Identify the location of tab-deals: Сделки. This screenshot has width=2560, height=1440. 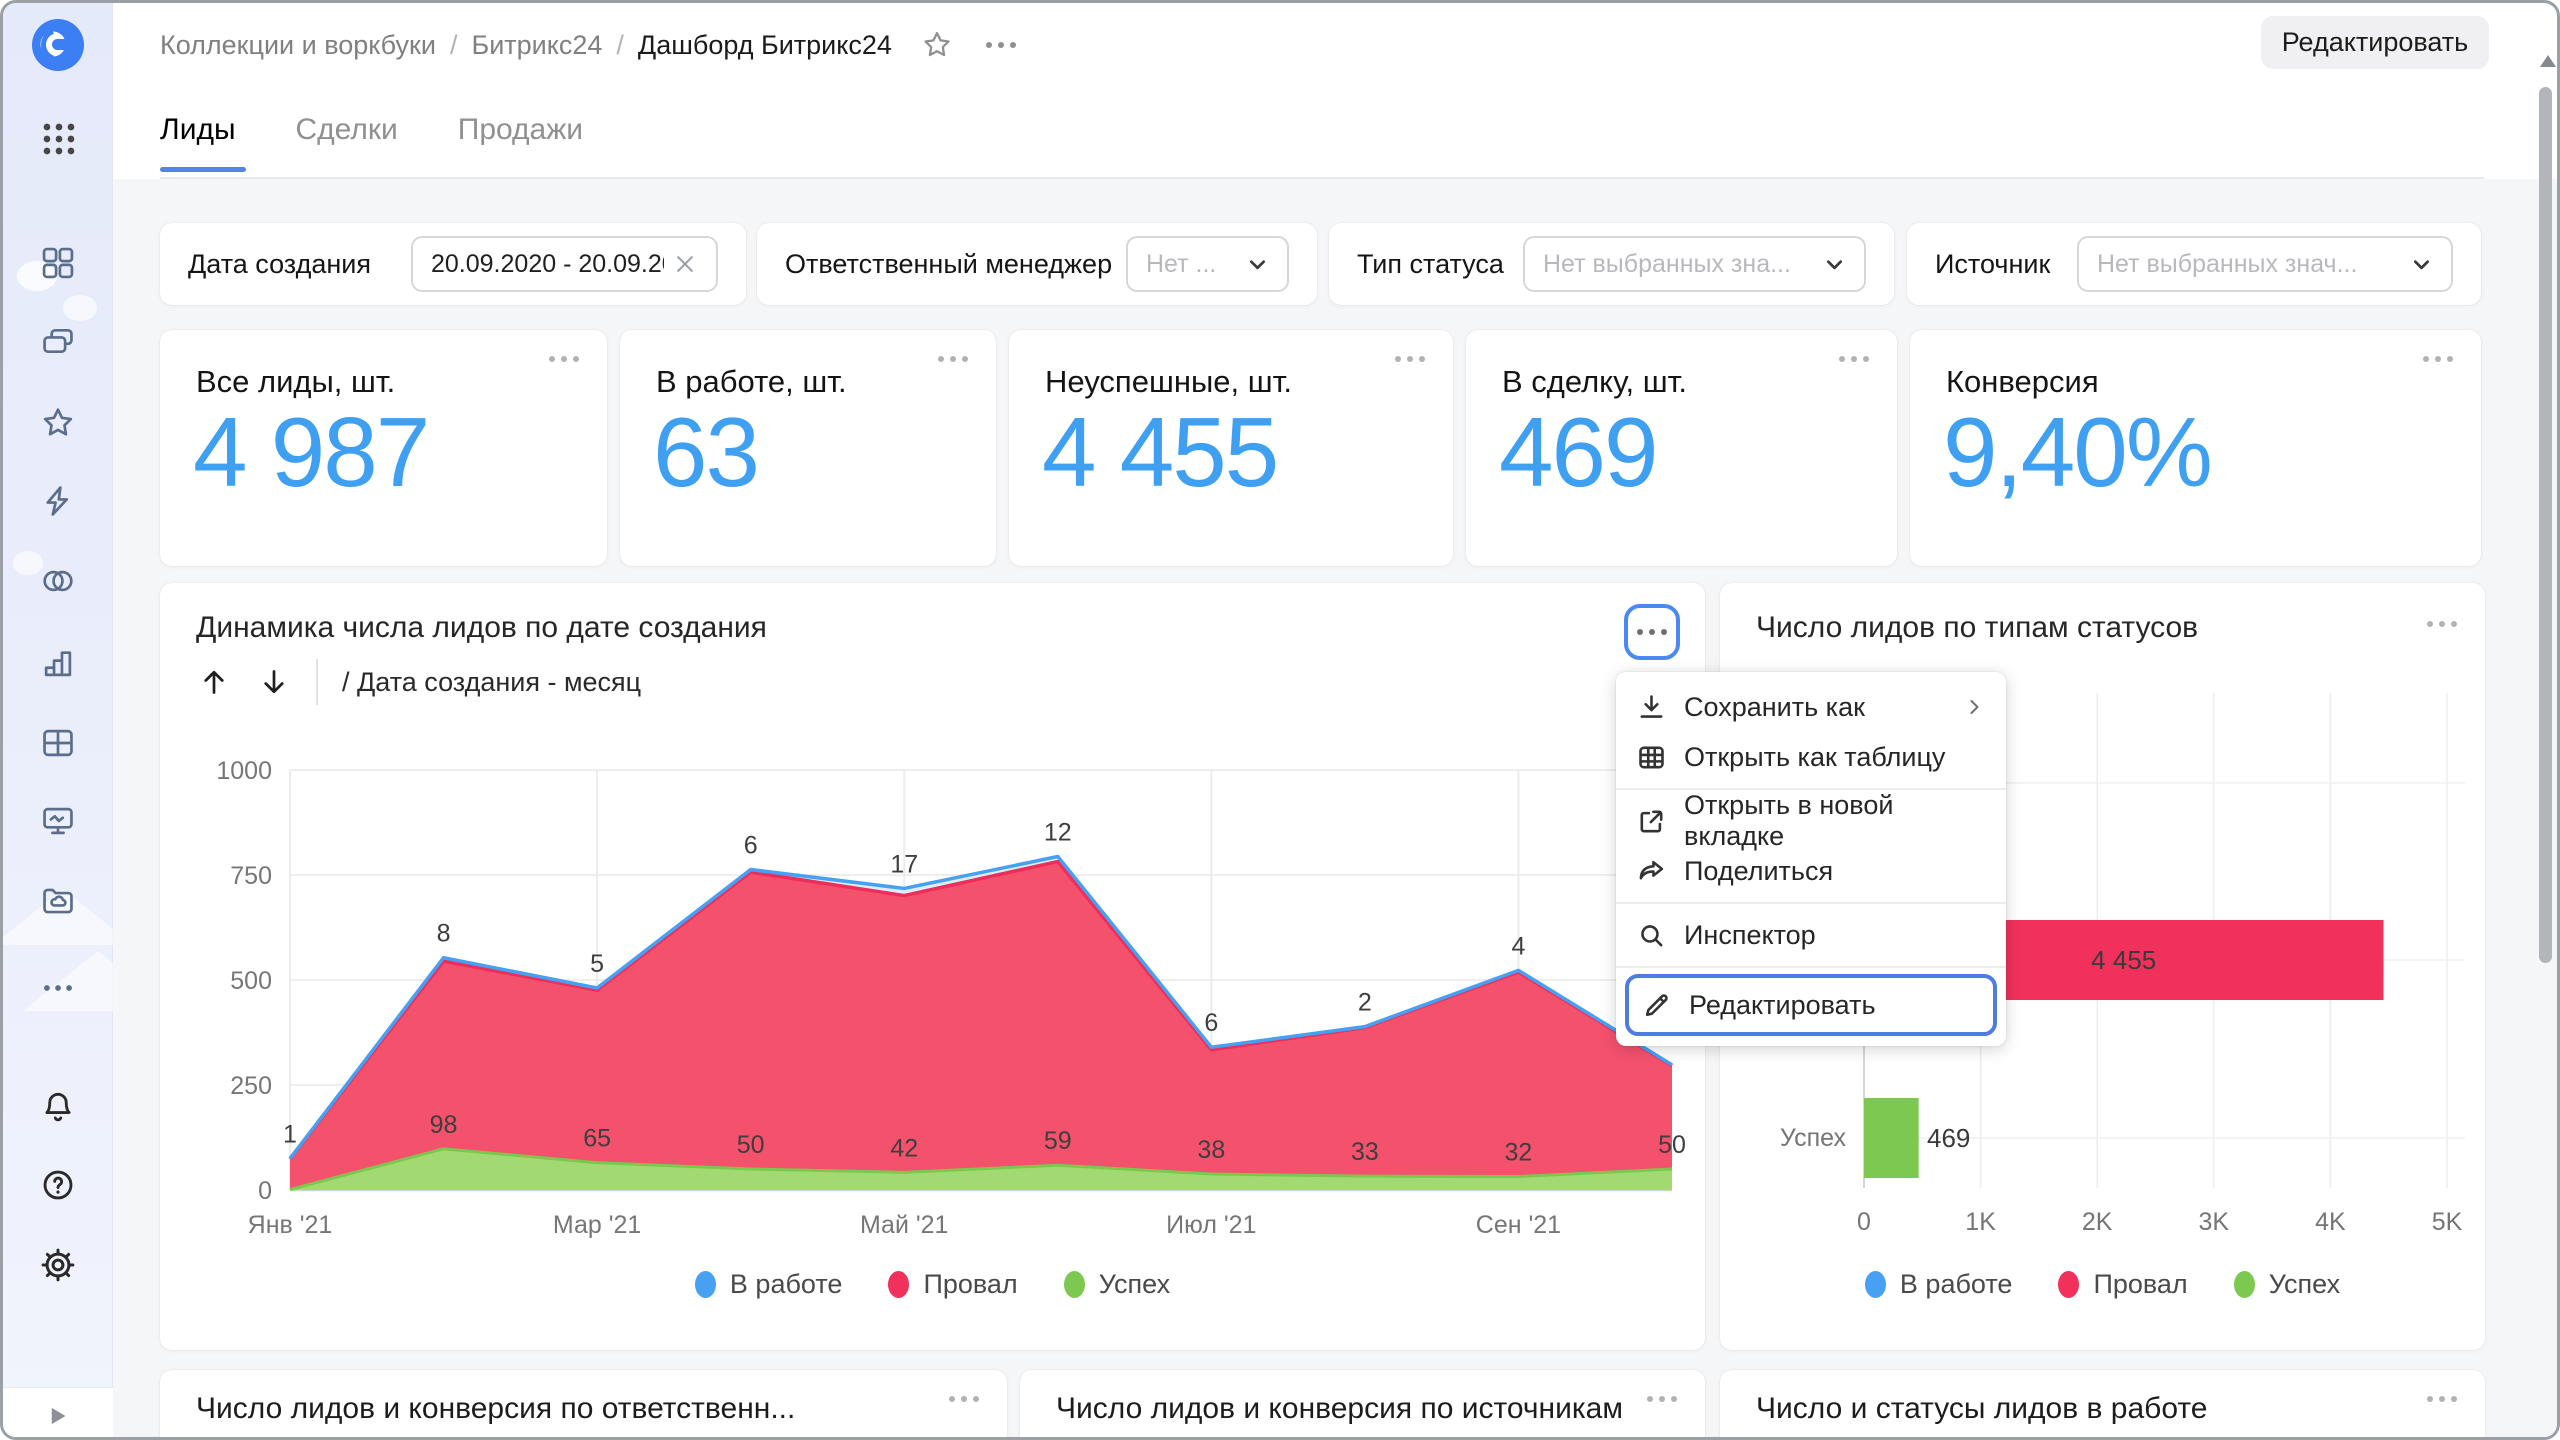
(346, 129).